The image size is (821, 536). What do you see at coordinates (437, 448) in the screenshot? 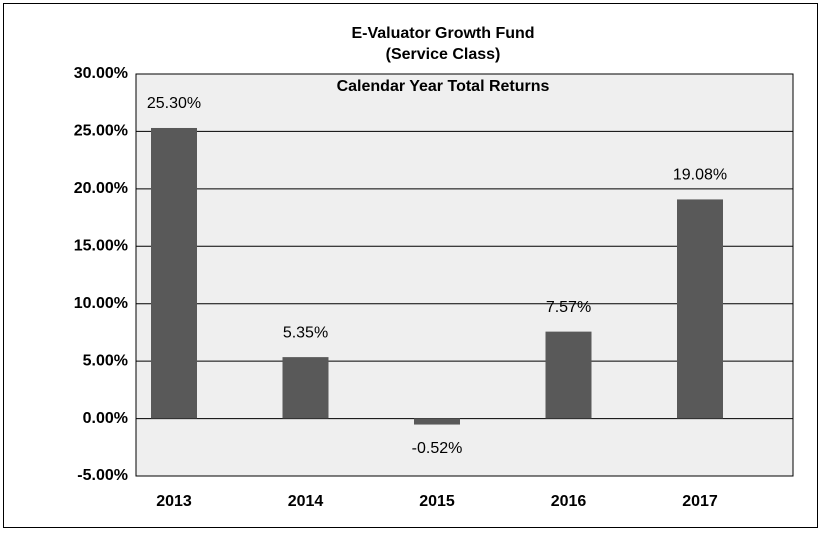
I see `data-label: -0.52%` at bounding box center [437, 448].